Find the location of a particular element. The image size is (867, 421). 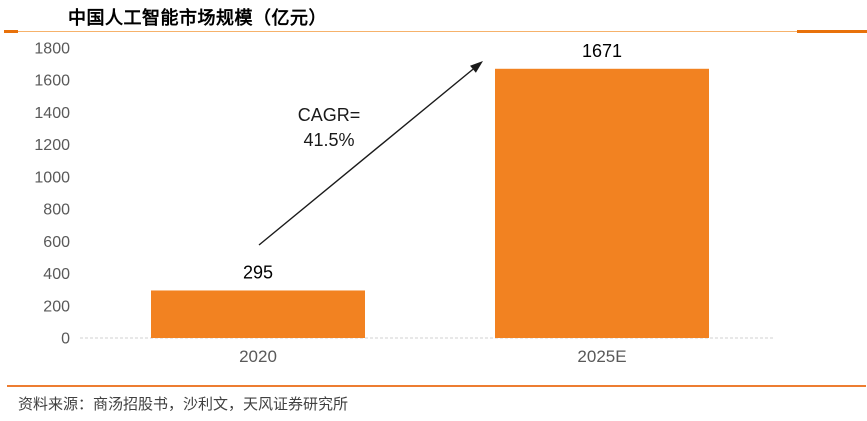

y-axis-tick-label: 1600 is located at coordinates (52, 81).